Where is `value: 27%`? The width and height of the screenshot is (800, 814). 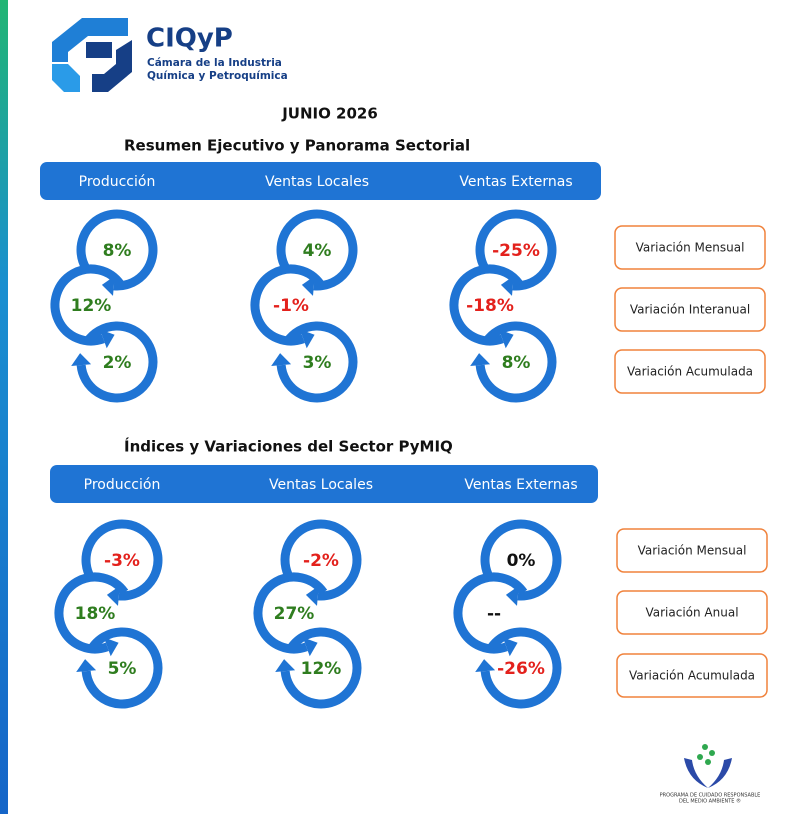
value: 27% is located at coordinates (294, 614).